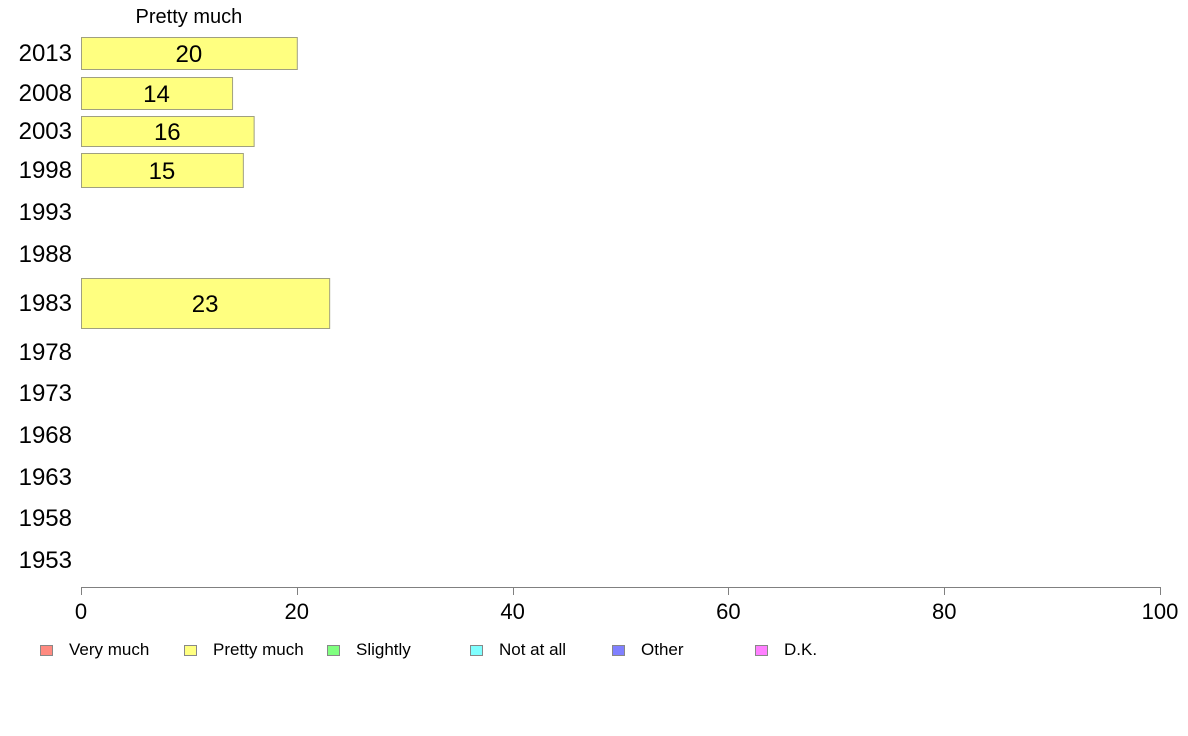 This screenshot has height=736, width=1188. I want to click on year-label-1953: 1953, so click(45, 560).